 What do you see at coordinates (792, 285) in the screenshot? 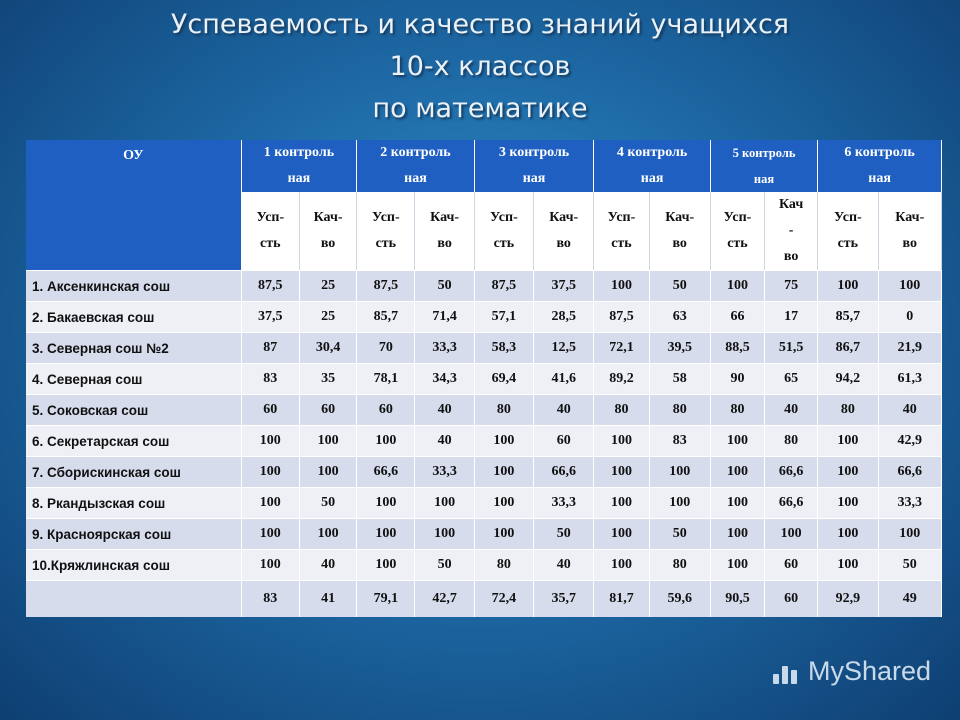
I see `quality-value: 75` at bounding box center [792, 285].